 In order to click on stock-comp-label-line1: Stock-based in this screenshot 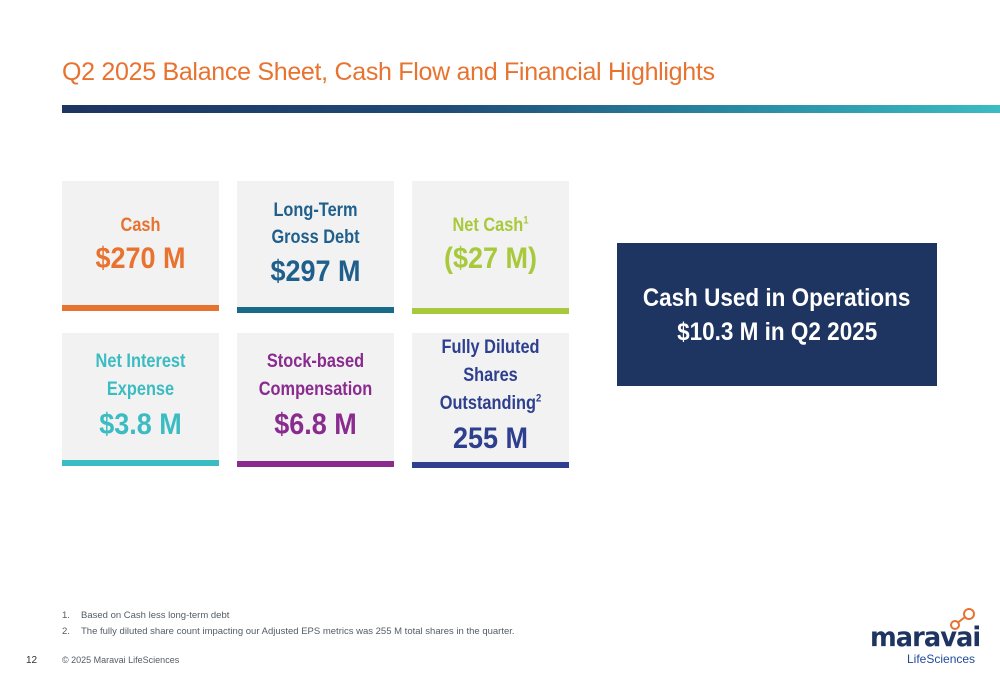, I will do `click(315, 361)`.